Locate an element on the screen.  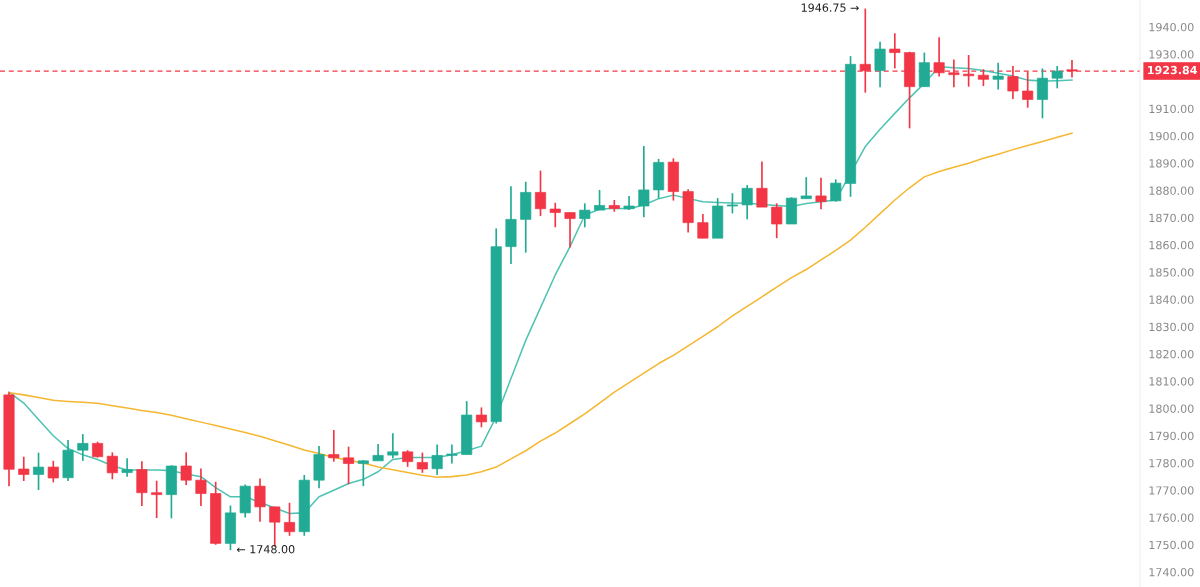
y-tick-label: 1890.00 is located at coordinates (1171, 163).